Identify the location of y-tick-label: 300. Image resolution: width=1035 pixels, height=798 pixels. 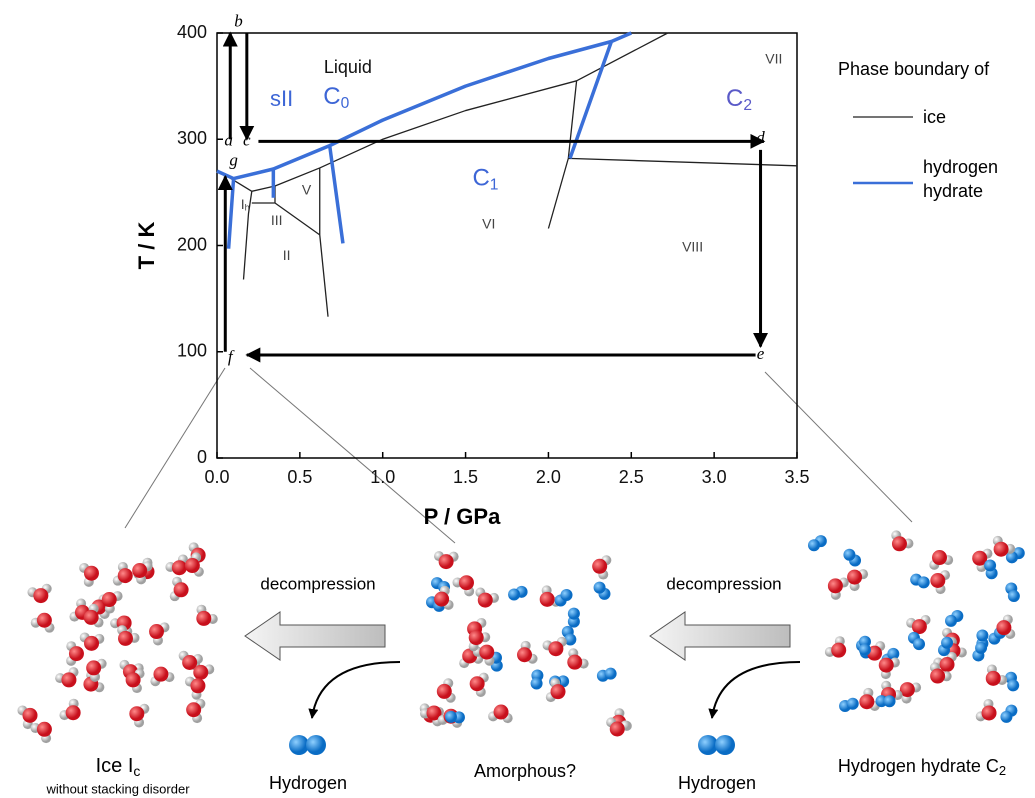
(192, 138).